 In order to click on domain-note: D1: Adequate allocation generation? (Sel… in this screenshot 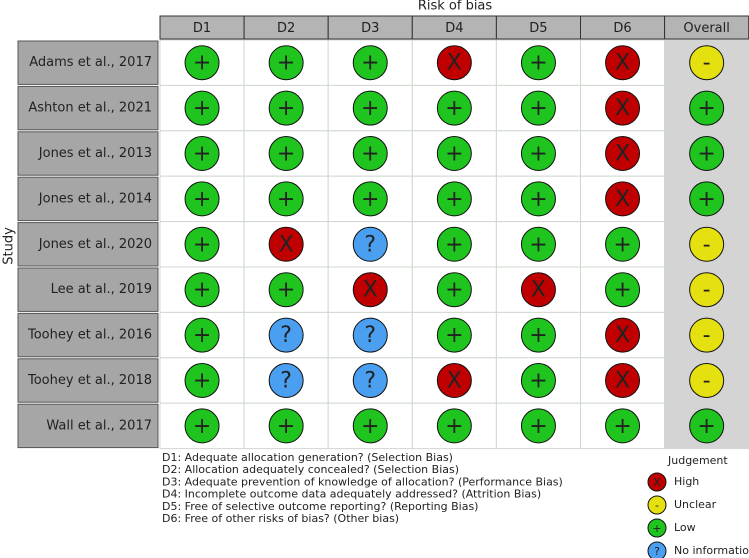, I will do `click(307, 457)`.